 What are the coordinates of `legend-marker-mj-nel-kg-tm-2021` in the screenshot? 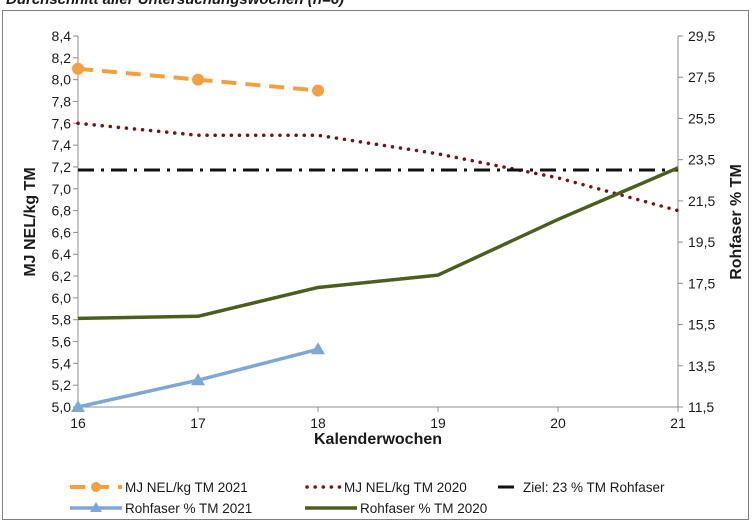 It's located at (96, 487).